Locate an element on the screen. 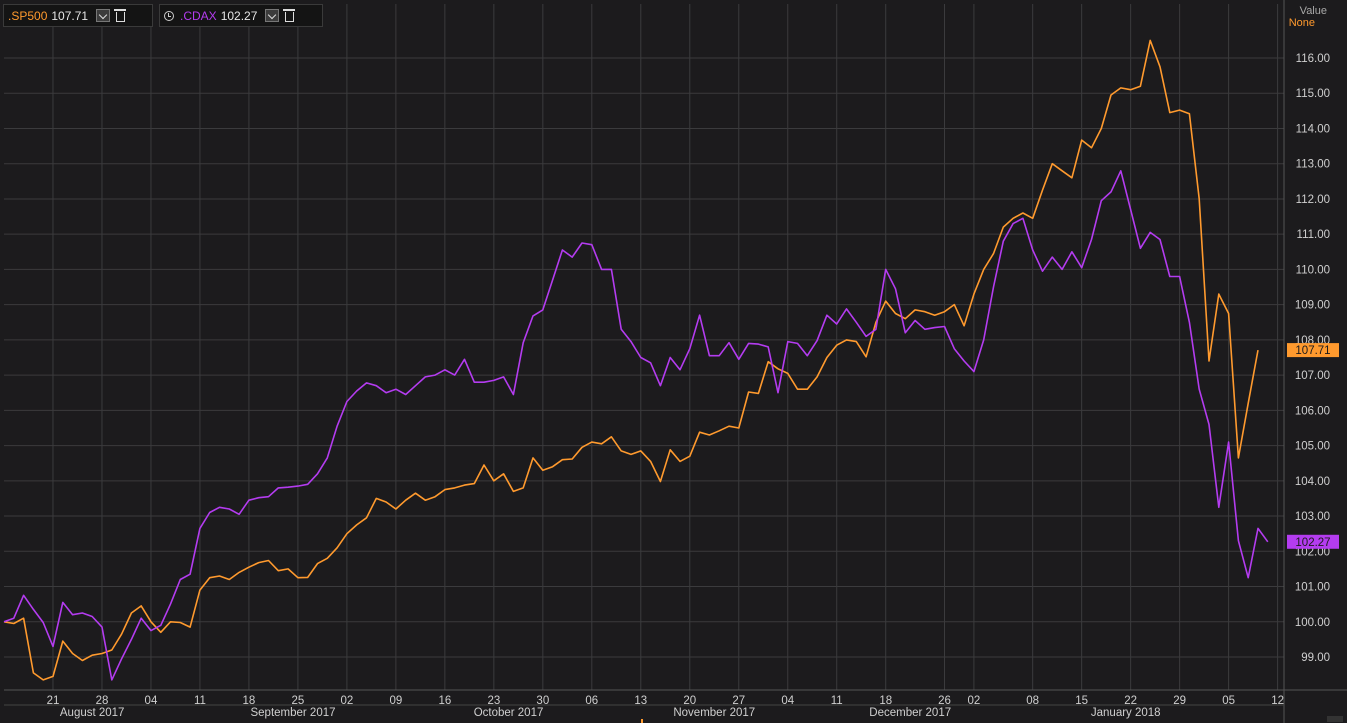 This screenshot has width=1347, height=723. x-tick-label: 23 is located at coordinates (493, 701).